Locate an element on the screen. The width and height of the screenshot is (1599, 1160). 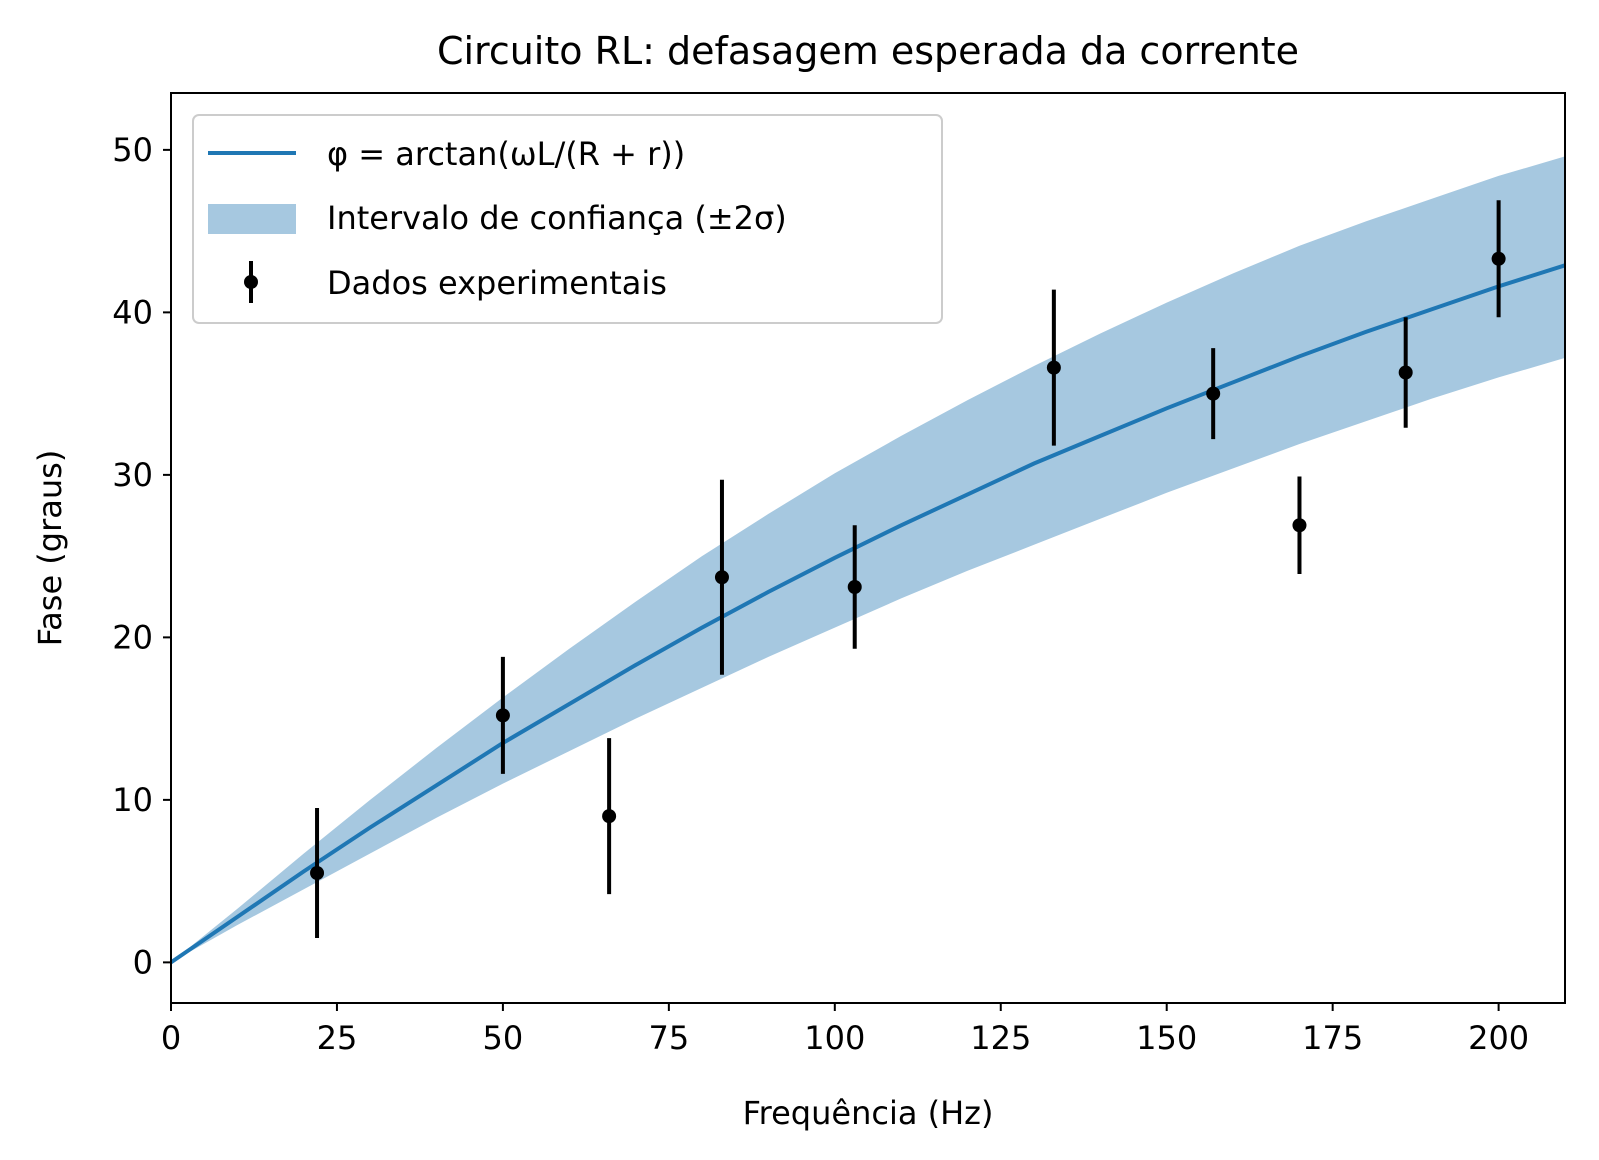
x-tick-label: 0 is located at coordinates (171, 1038).